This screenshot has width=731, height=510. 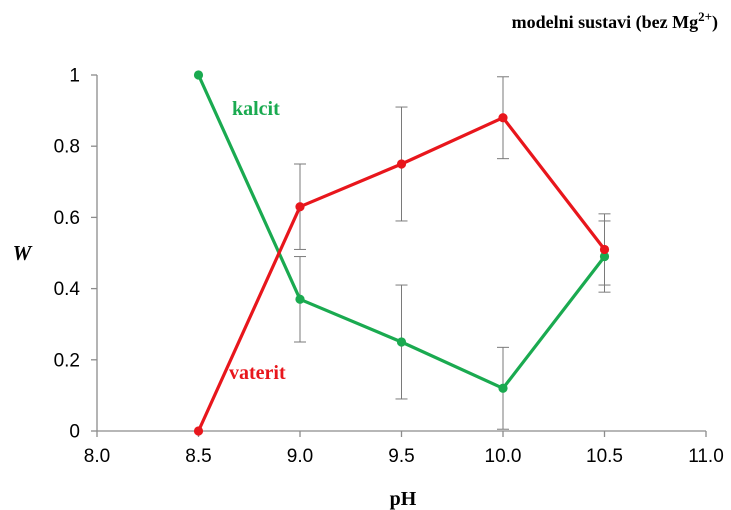 What do you see at coordinates (706, 456) in the screenshot?
I see `x-tick-label: 11.0` at bounding box center [706, 456].